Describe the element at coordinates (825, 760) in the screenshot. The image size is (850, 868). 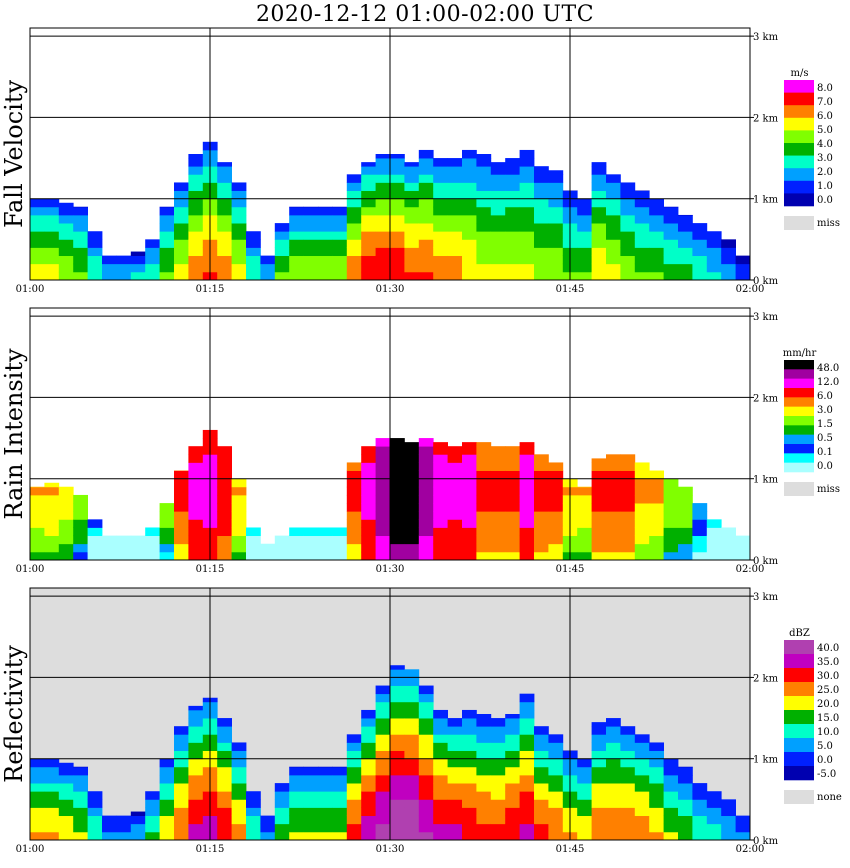
I see `legend-label: 0.0` at that location.